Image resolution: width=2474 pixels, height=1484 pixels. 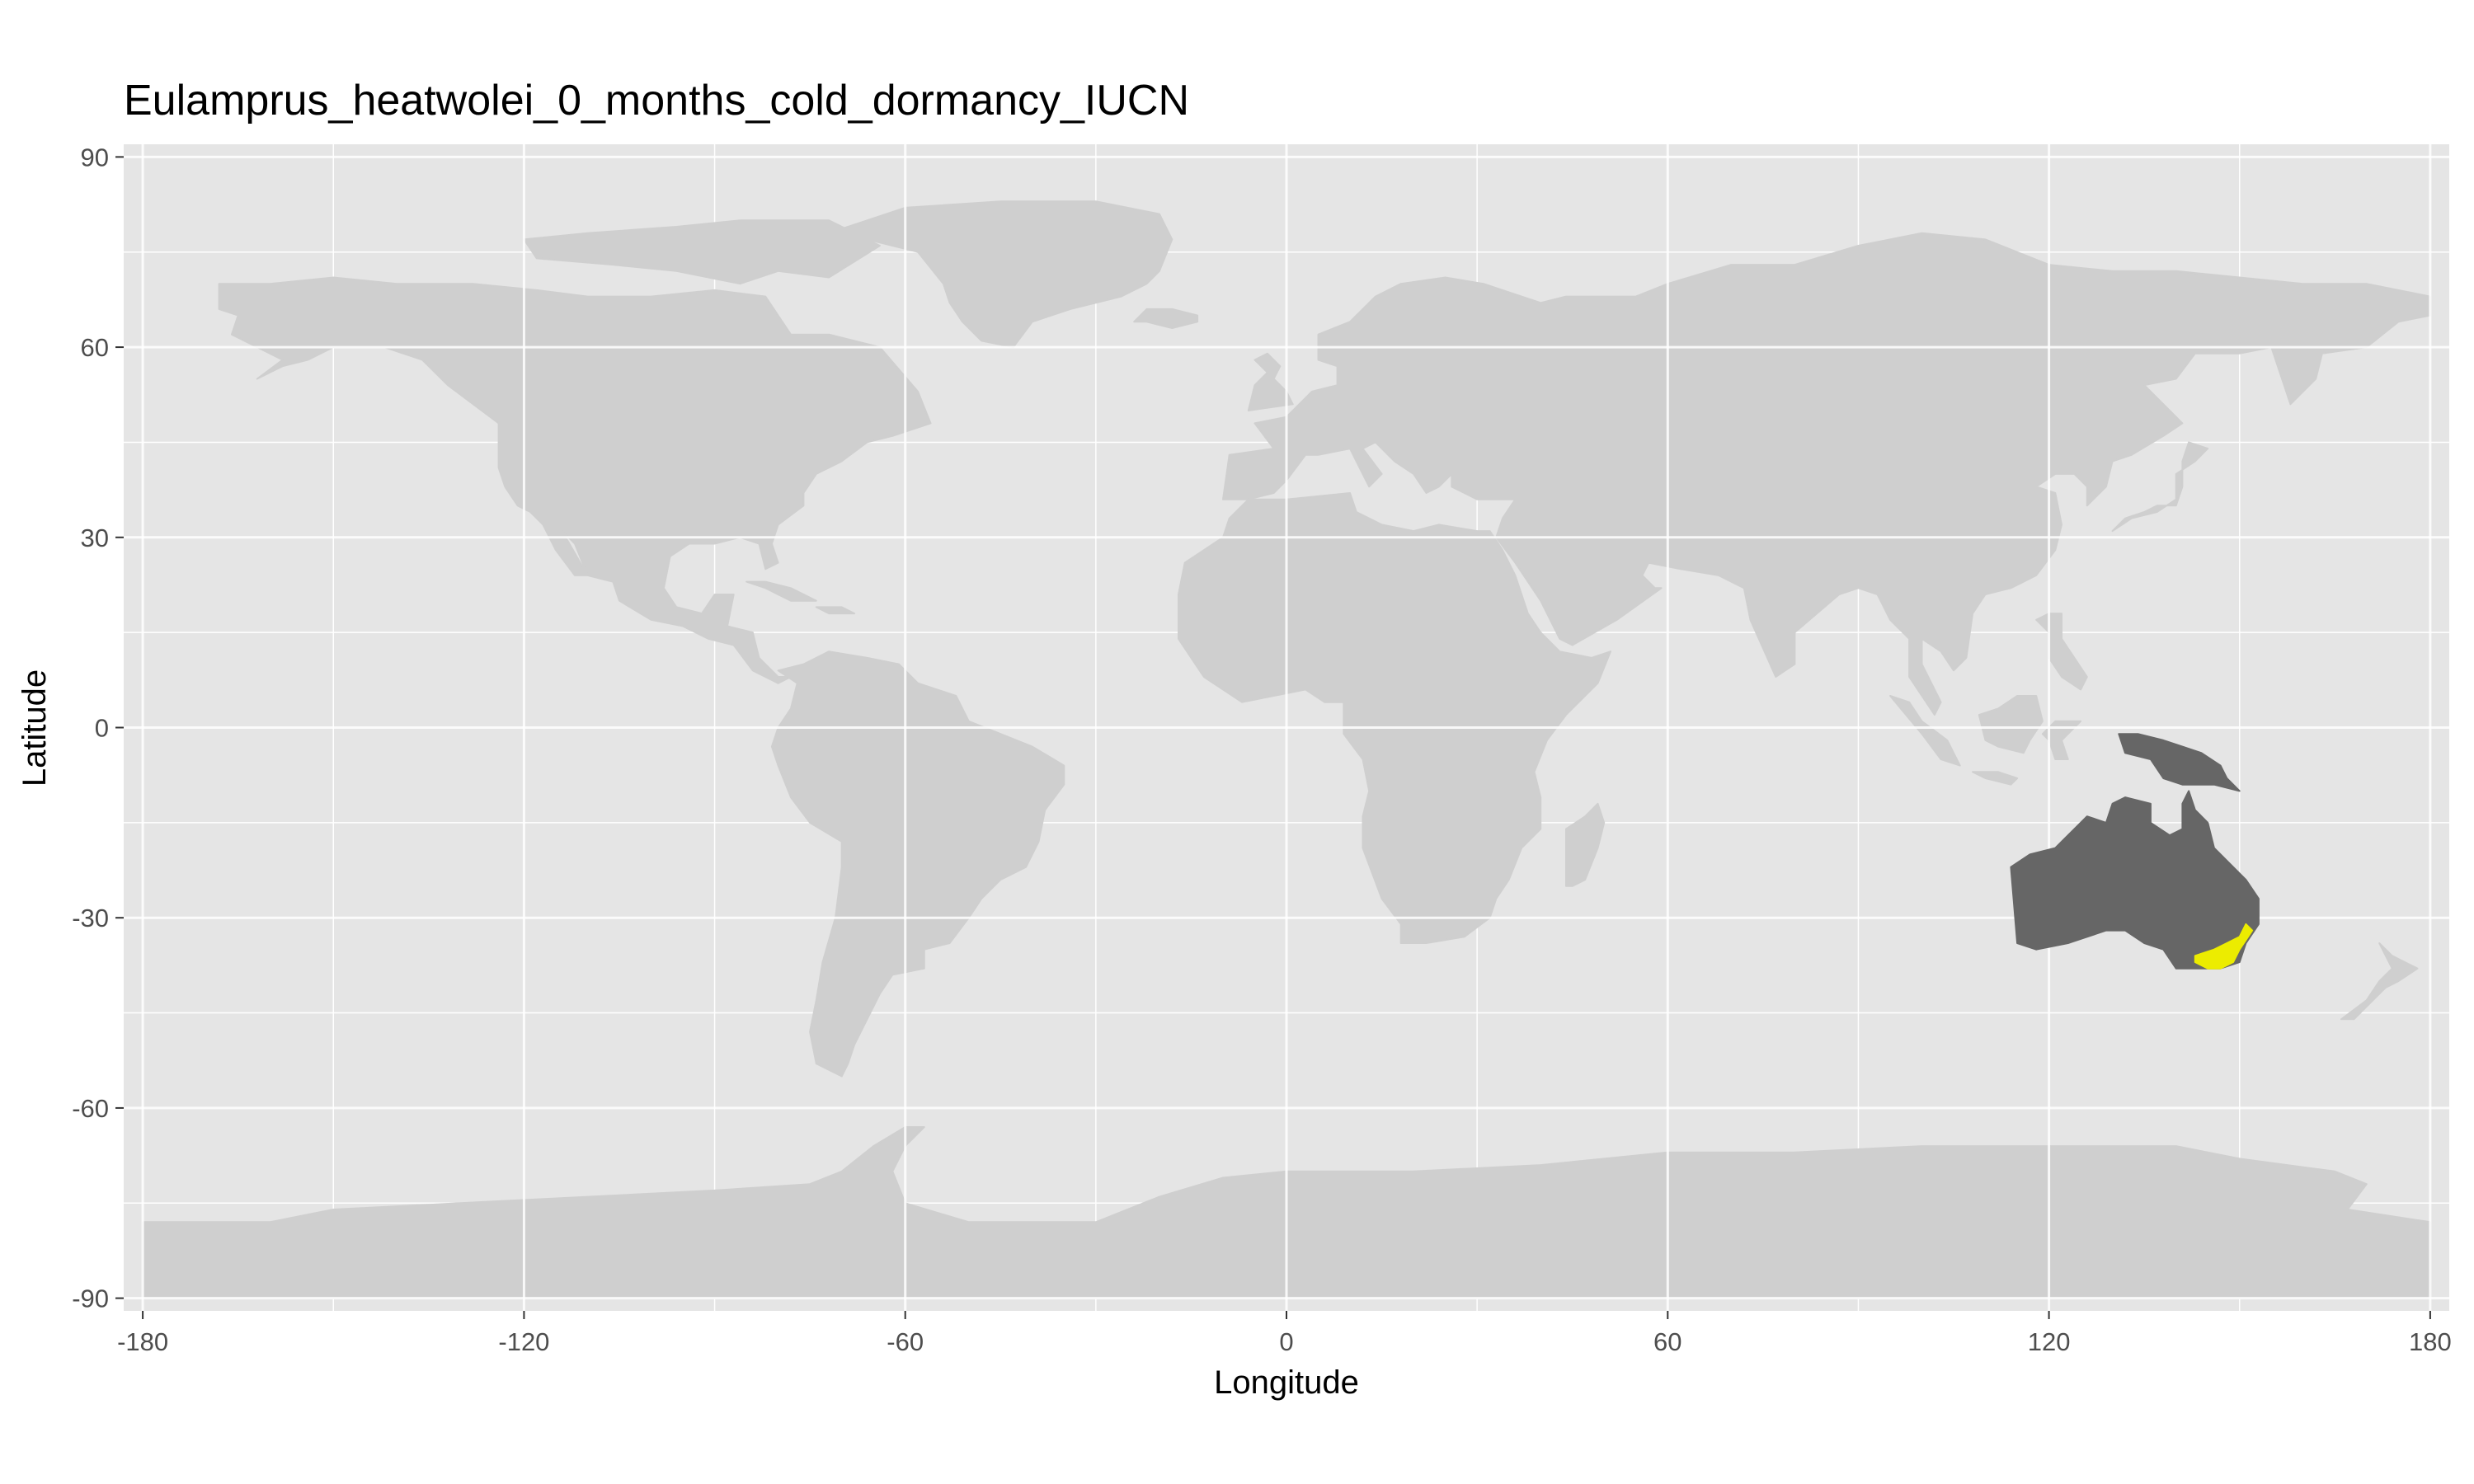 I want to click on x-axis-title: Longitude, so click(x=1286, y=1382).